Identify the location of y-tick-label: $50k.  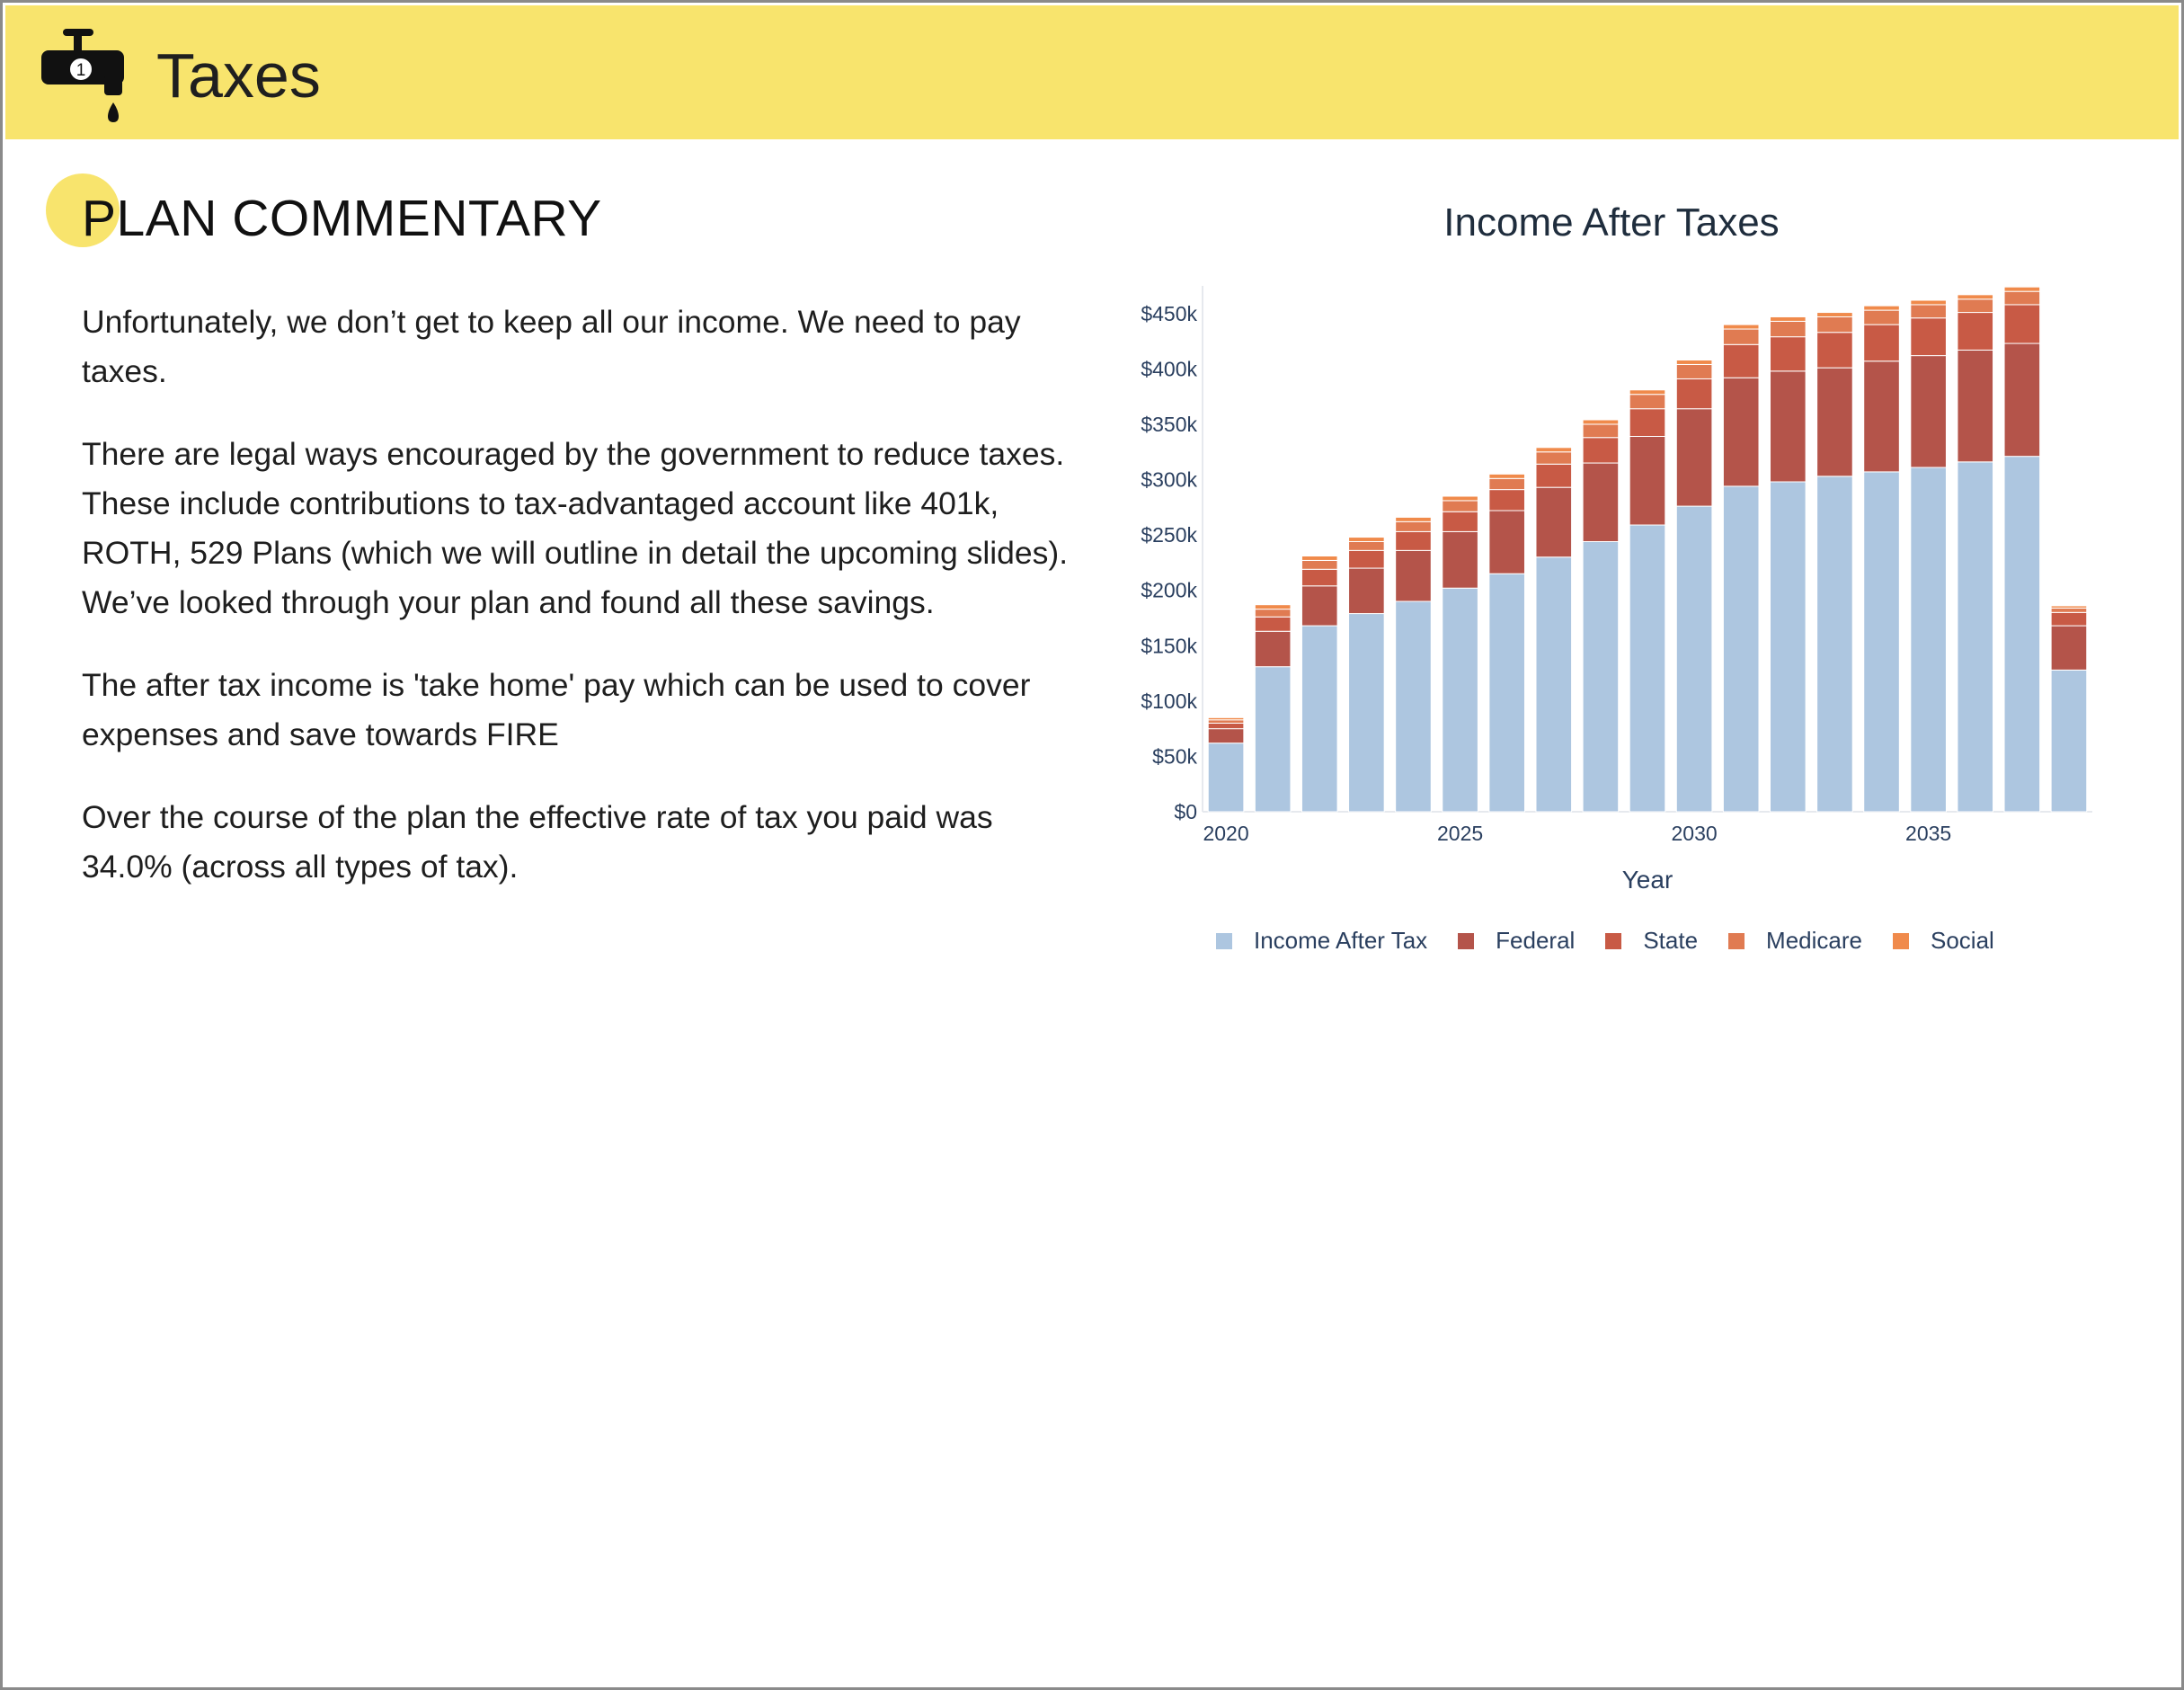
(1174, 756).